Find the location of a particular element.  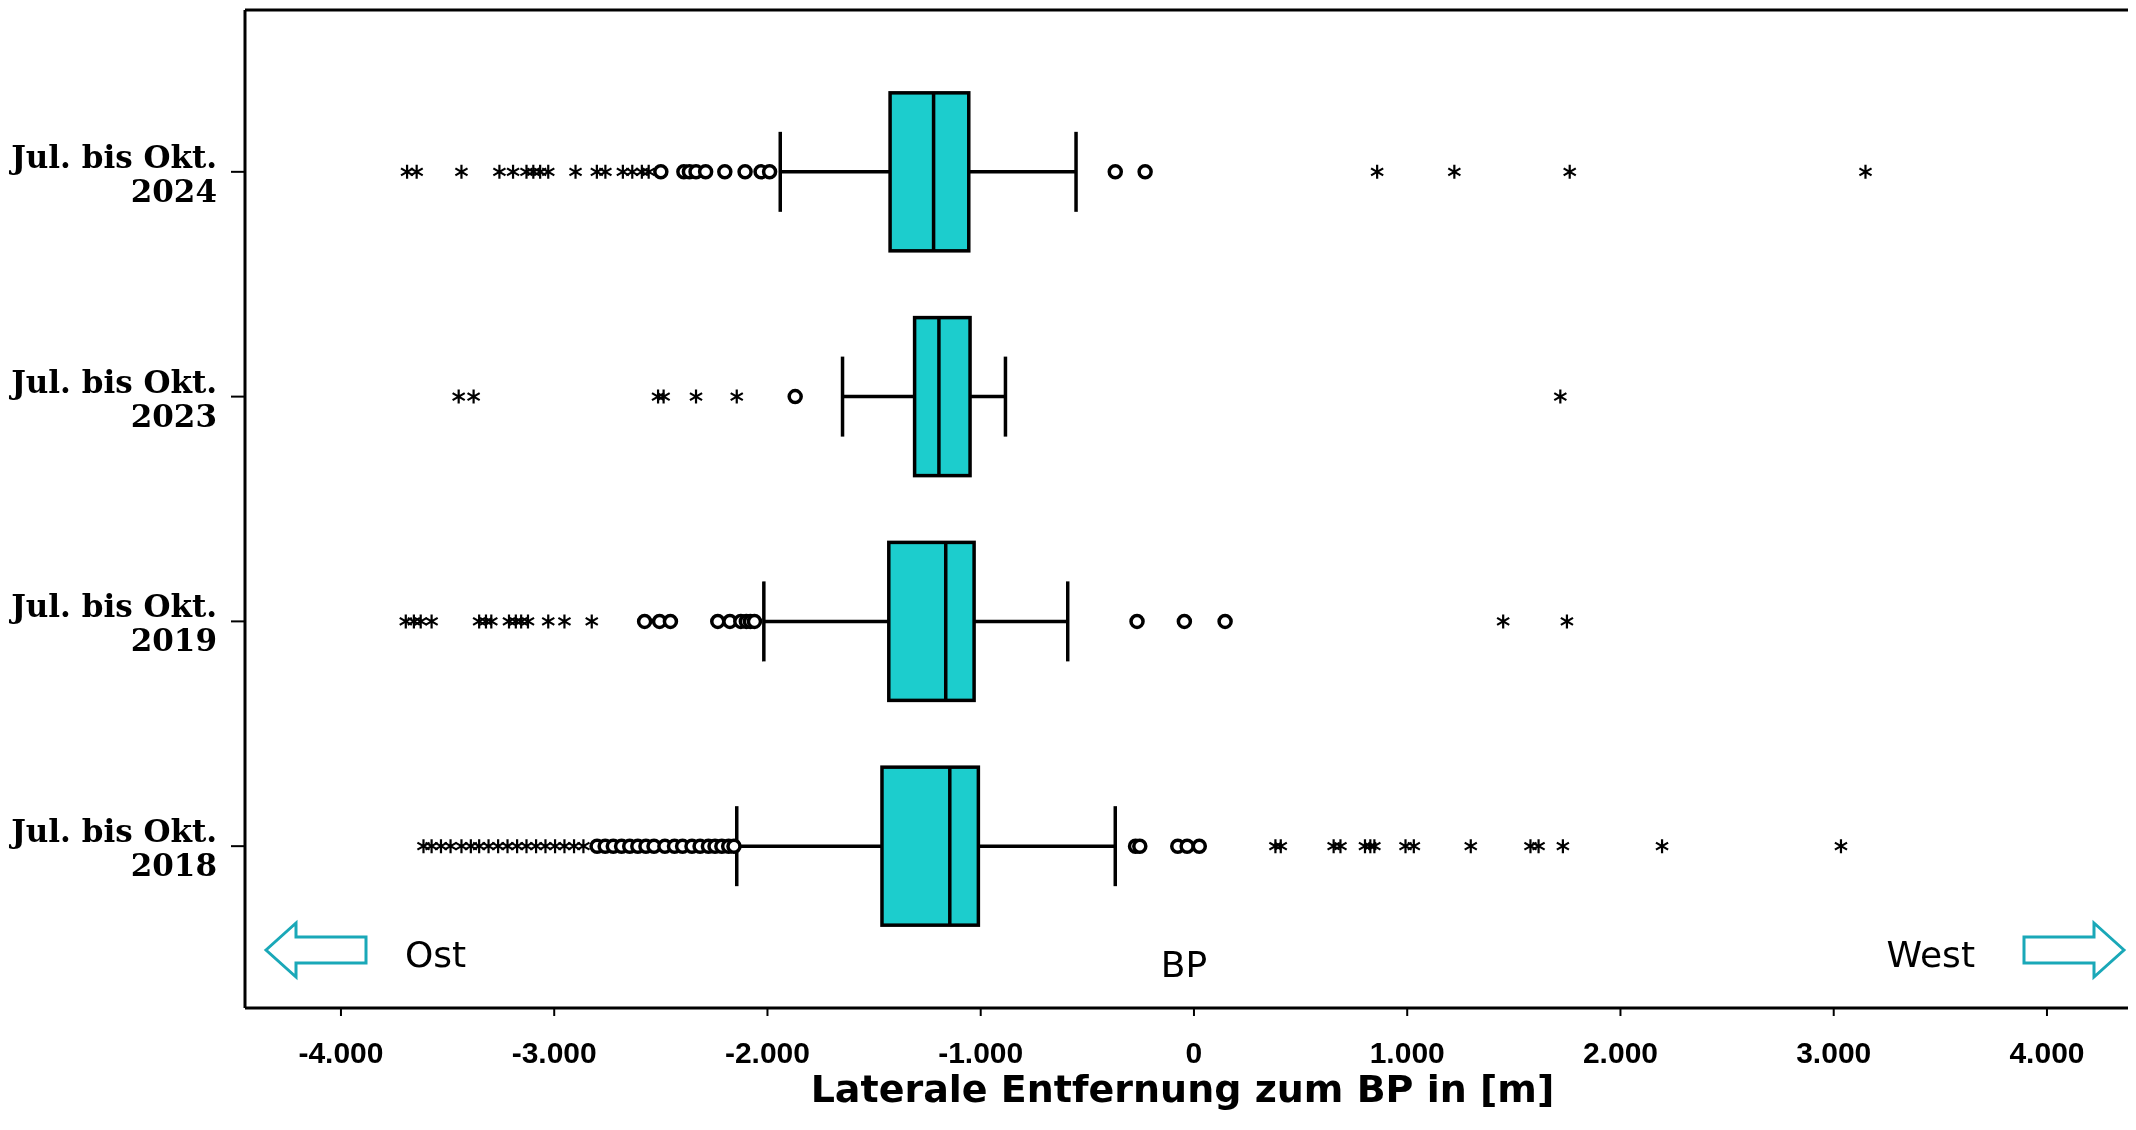

x-tick-label: -1.000 is located at coordinates (981, 1052).